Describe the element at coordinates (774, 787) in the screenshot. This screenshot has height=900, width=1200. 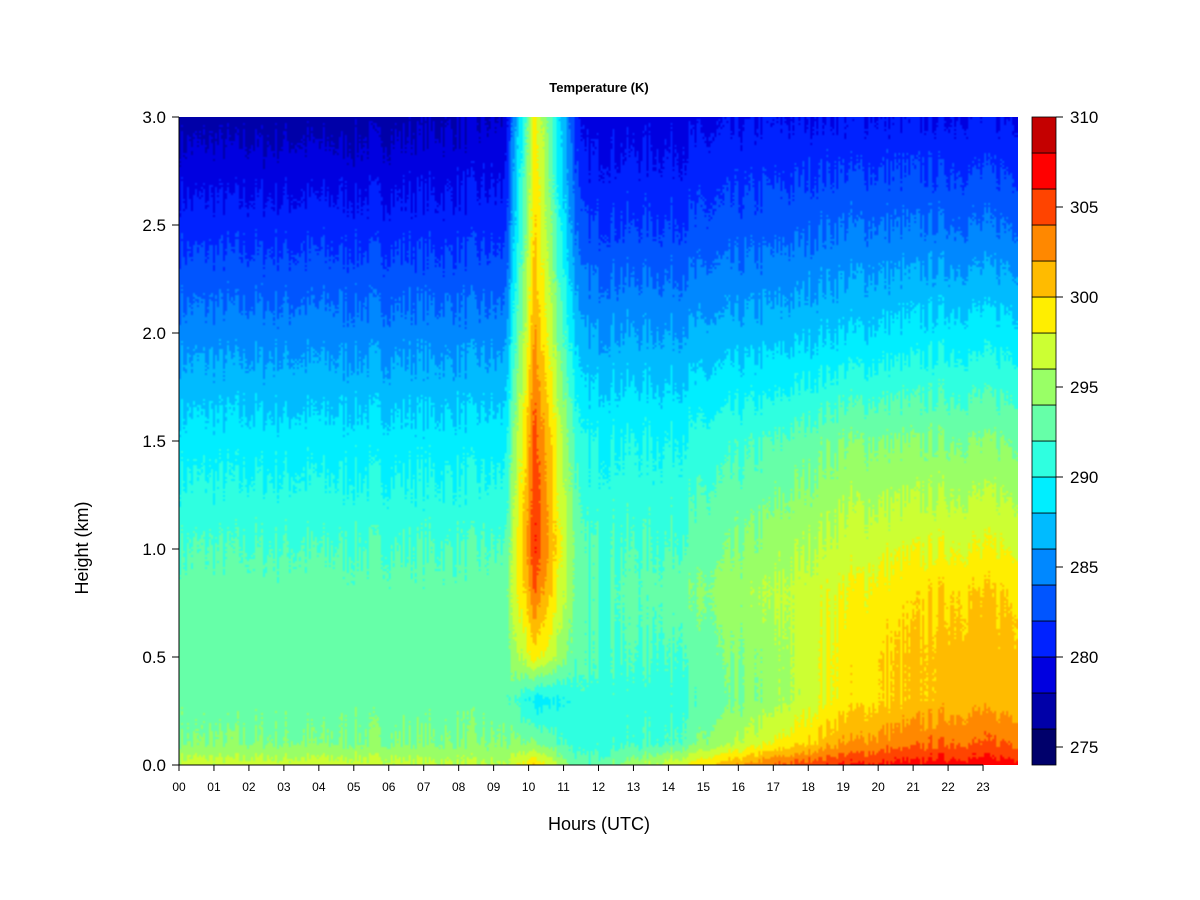
I see `x-tick-label: 17` at that location.